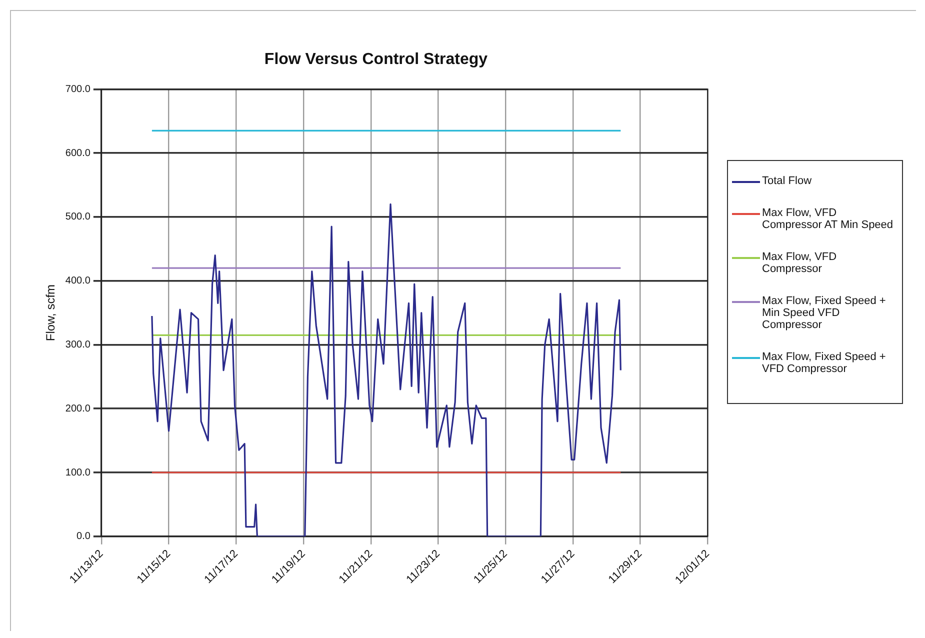 Image resolution: width=925 pixels, height=638 pixels. What do you see at coordinates (828, 219) in the screenshot?
I see `legend-label: Max Flow, VFD Compressor AT Min Speed` at bounding box center [828, 219].